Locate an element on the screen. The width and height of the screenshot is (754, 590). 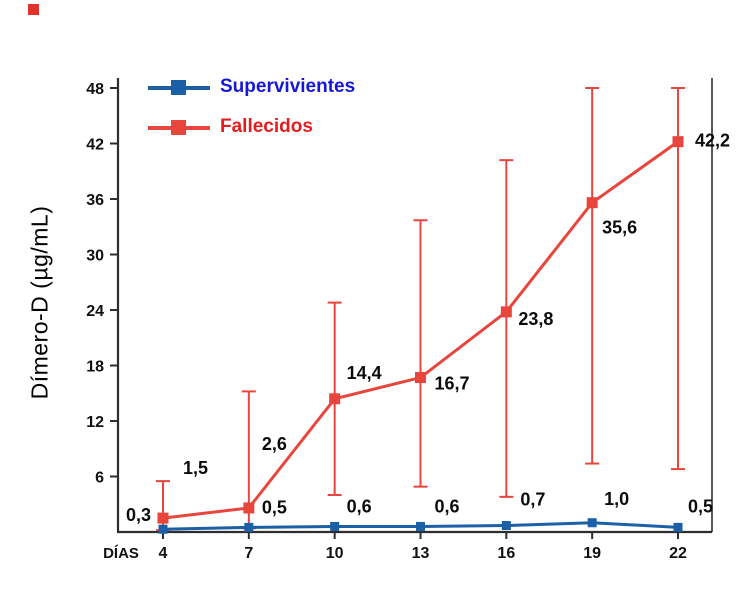
value-label: 42,2 is located at coordinates (712, 141).